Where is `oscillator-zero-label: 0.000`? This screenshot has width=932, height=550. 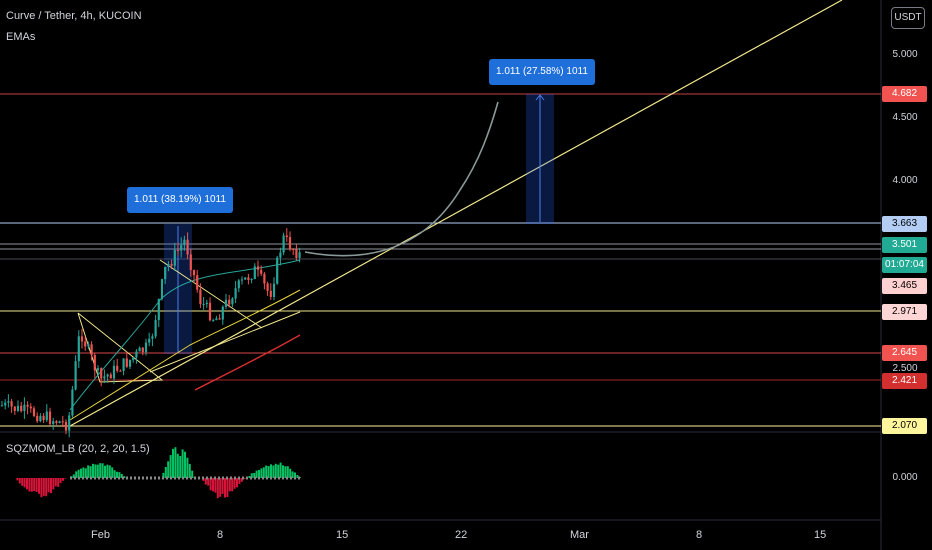
oscillator-zero-label: 0.000 is located at coordinates (905, 477).